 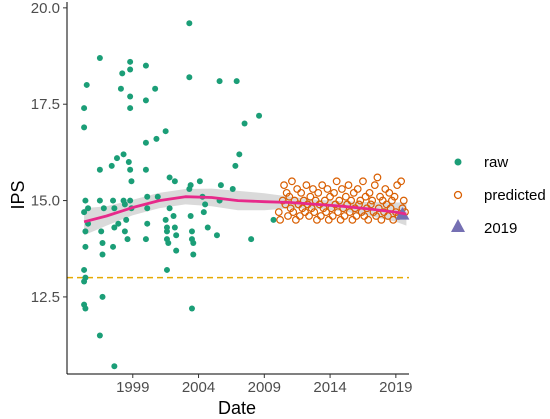 I want to click on smooth-fit-line, so click(x=245, y=209).